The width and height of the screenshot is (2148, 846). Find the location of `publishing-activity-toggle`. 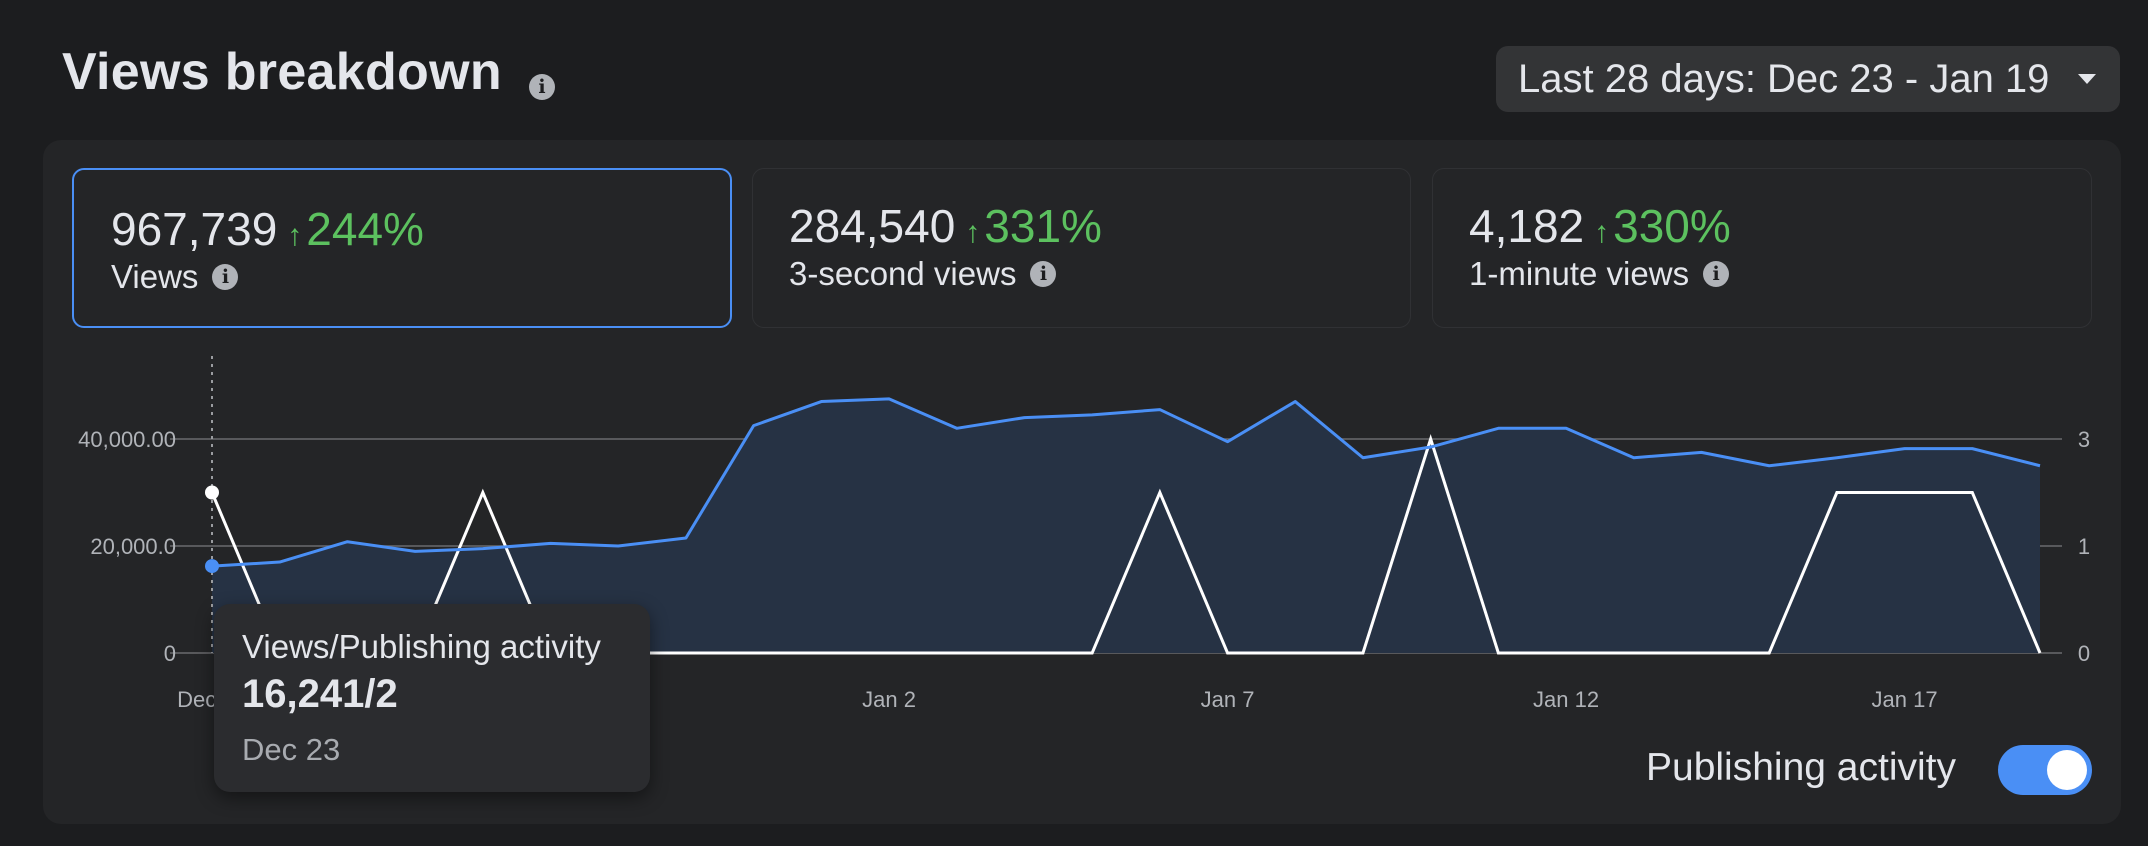

publishing-activity-toggle is located at coordinates (2045, 770).